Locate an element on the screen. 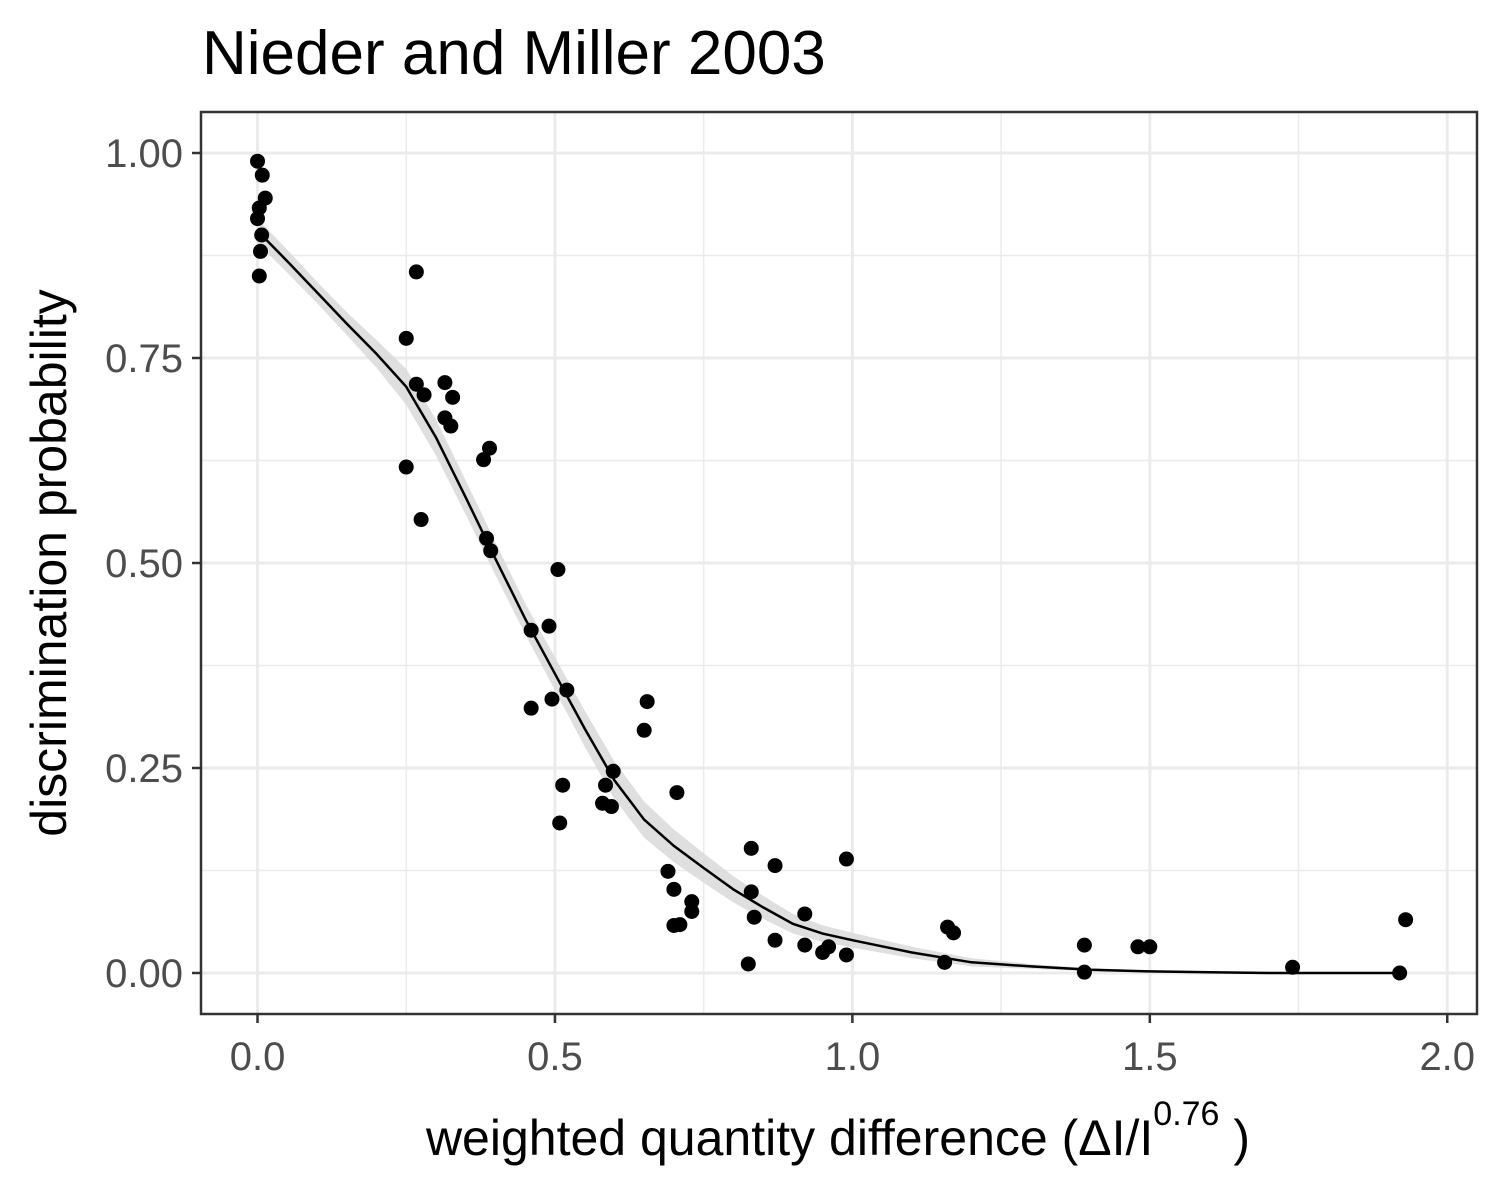 This screenshot has height=1200, width=1500. y-axis-ticks: 0.00 0.25 0.50 0.75 1.00 is located at coordinates (153, 564).